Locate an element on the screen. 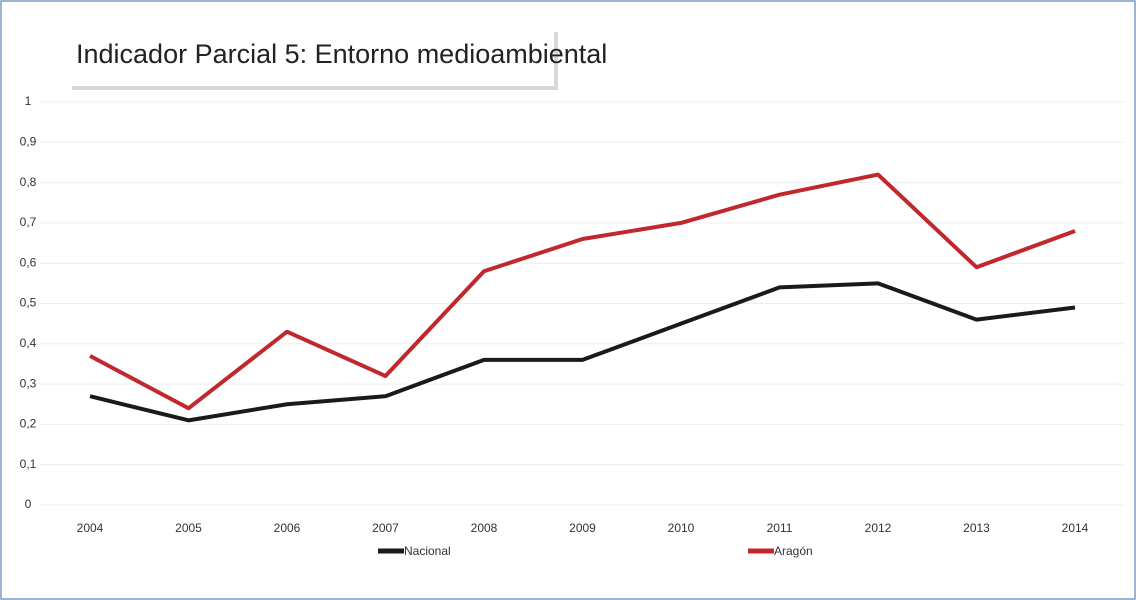 This screenshot has height=600, width=1136. y-tick-label: 0,7 is located at coordinates (28, 222).